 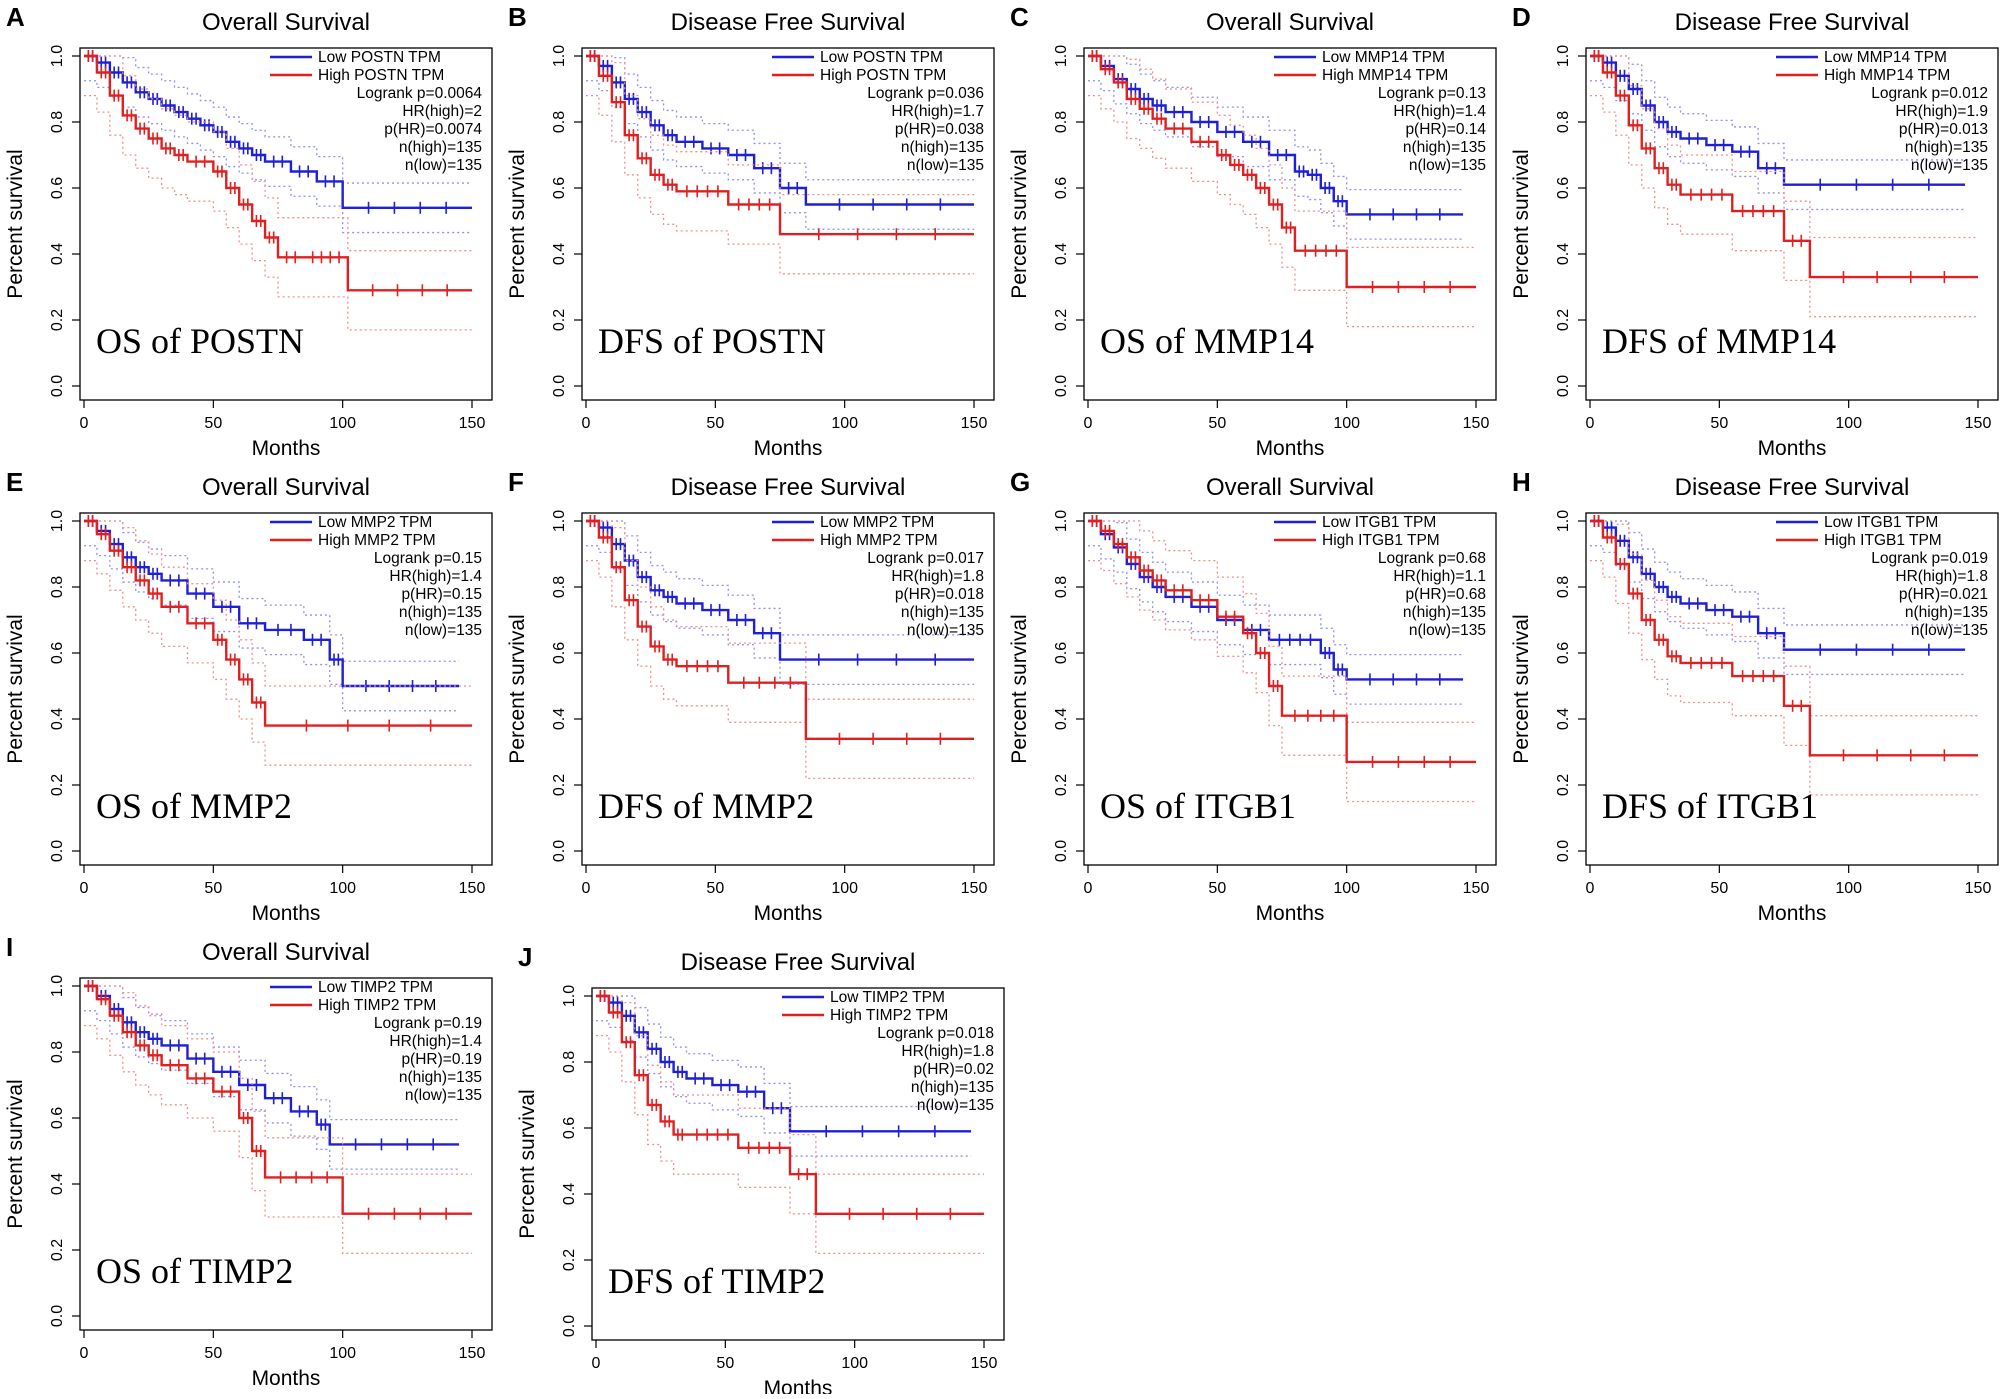 What do you see at coordinates (1198, 806) in the screenshot?
I see `panel-overlay-label: OS of ITGB1` at bounding box center [1198, 806].